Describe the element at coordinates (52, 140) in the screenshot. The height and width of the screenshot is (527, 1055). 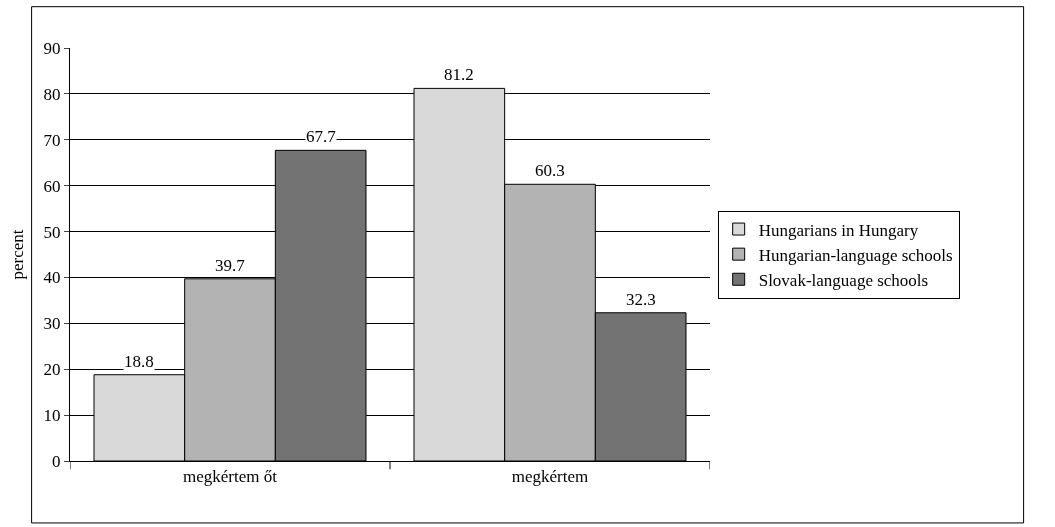
I see `y-tick-label: 70` at that location.